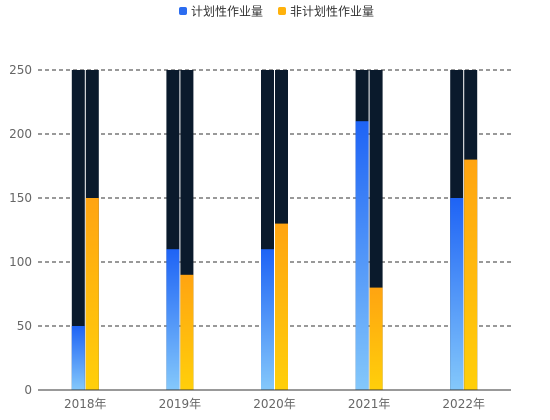  Describe the element at coordinates (369, 404) in the screenshot. I see `x-tick-label: 2021年` at that location.